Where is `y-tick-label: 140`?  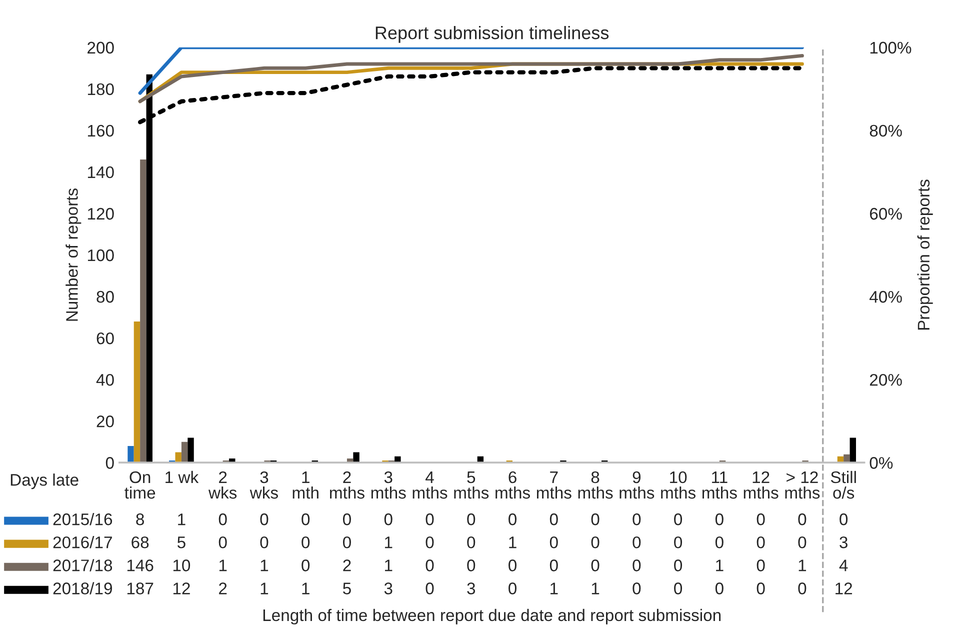 y-tick-label: 140 is located at coordinates (101, 172).